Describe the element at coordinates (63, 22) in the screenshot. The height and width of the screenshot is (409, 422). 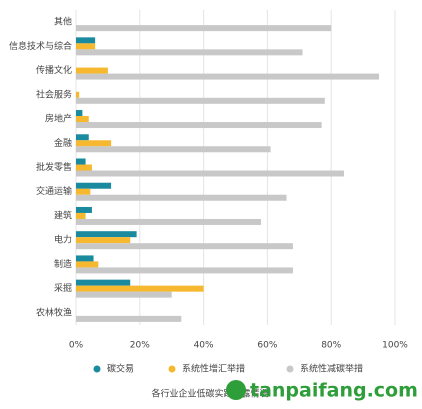
I see `y-tick-label: 其他` at that location.